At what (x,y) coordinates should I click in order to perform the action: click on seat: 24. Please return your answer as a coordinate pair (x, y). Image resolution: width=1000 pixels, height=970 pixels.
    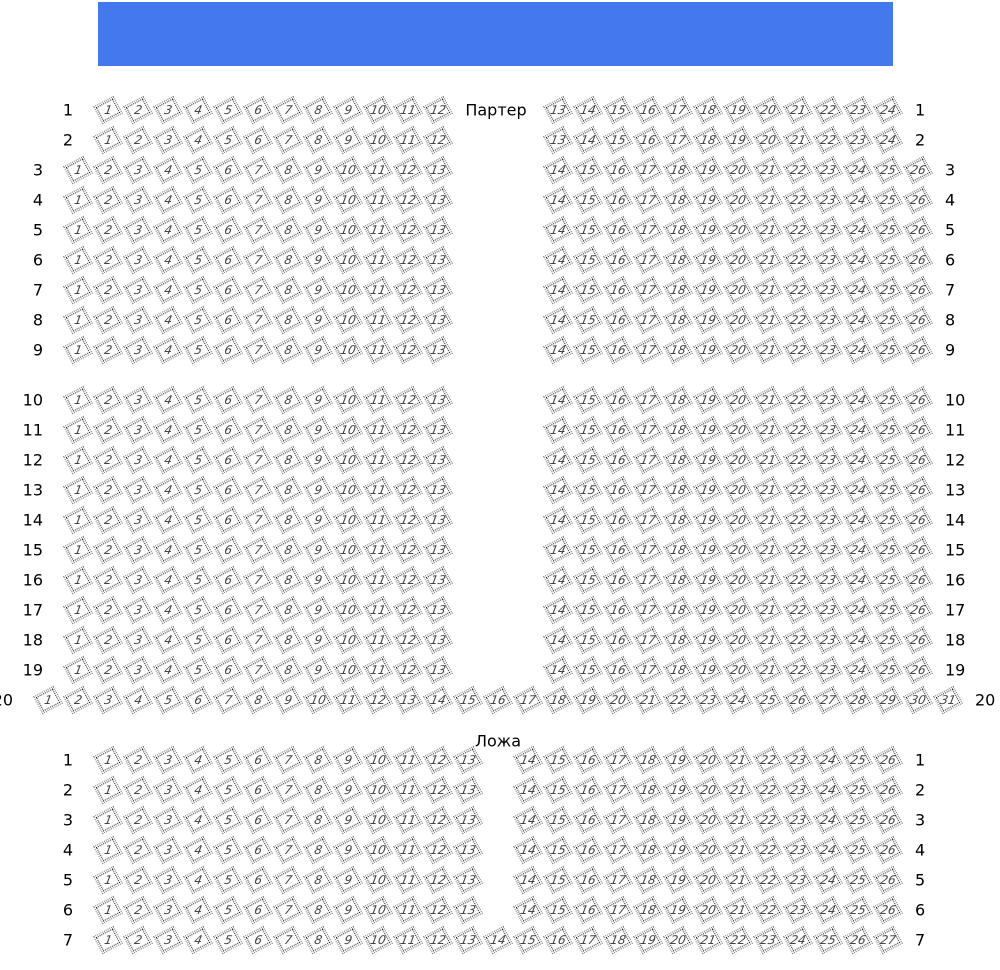
    Looking at the image, I should click on (888, 110).